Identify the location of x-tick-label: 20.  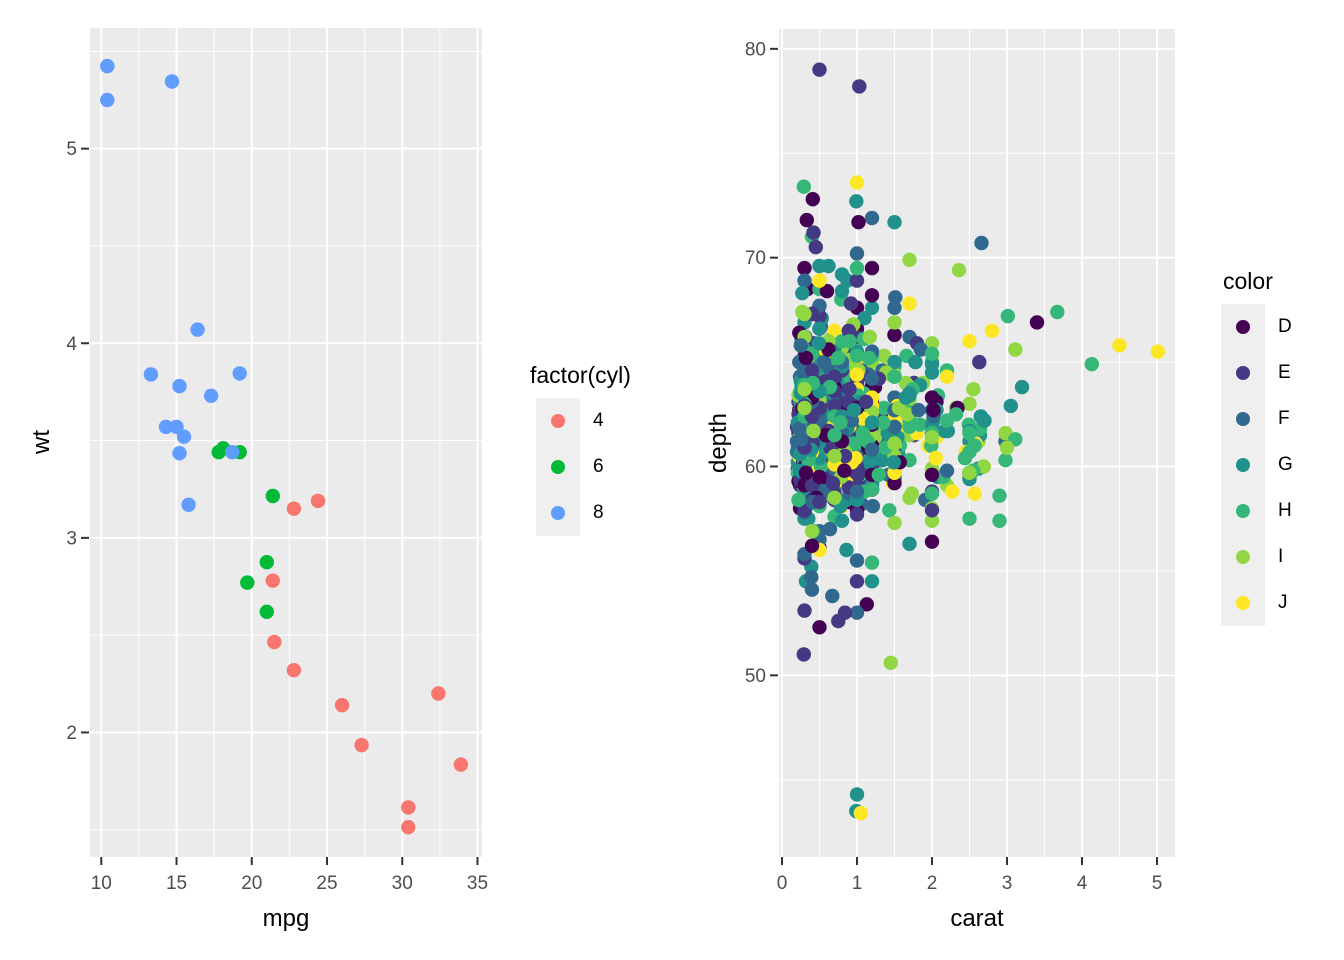
(251, 883).